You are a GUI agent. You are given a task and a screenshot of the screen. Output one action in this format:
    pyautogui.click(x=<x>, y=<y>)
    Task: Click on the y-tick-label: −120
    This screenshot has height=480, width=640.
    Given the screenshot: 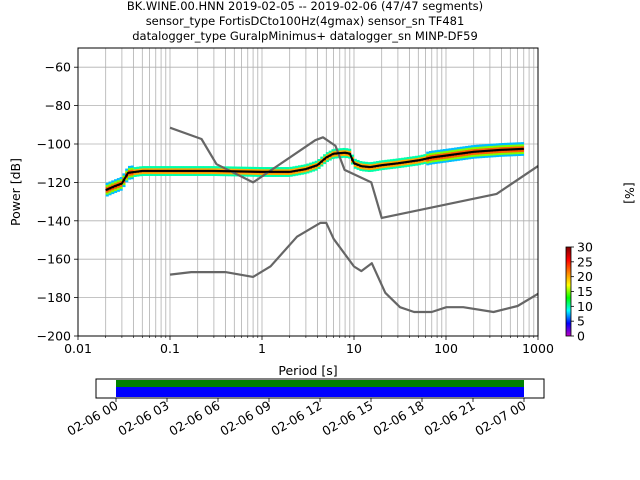 What is the action you would take?
    pyautogui.click(x=54, y=182)
    